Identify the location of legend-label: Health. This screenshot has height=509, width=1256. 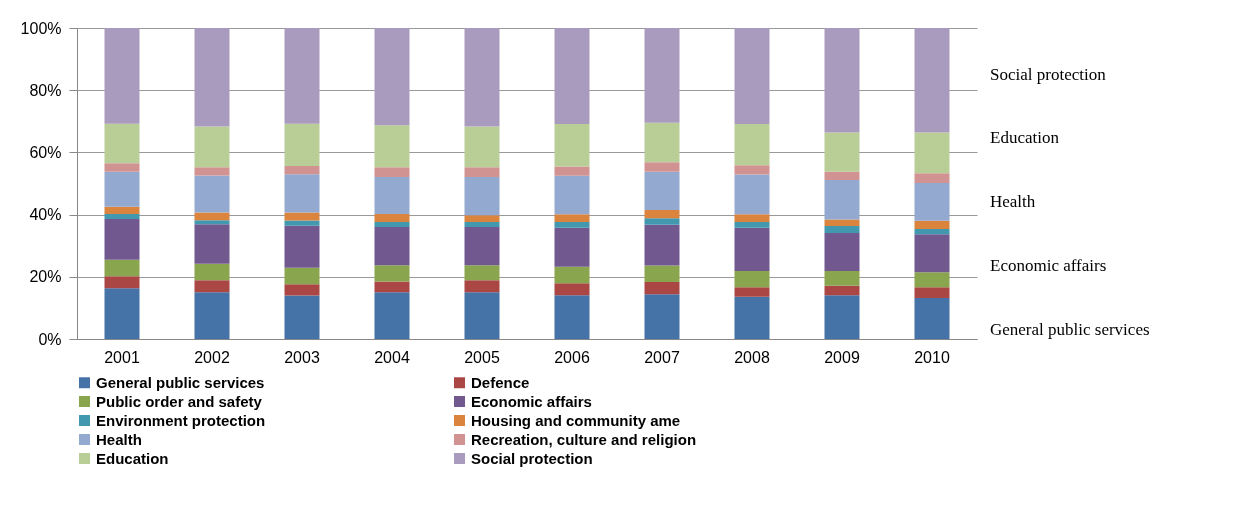
(119, 439).